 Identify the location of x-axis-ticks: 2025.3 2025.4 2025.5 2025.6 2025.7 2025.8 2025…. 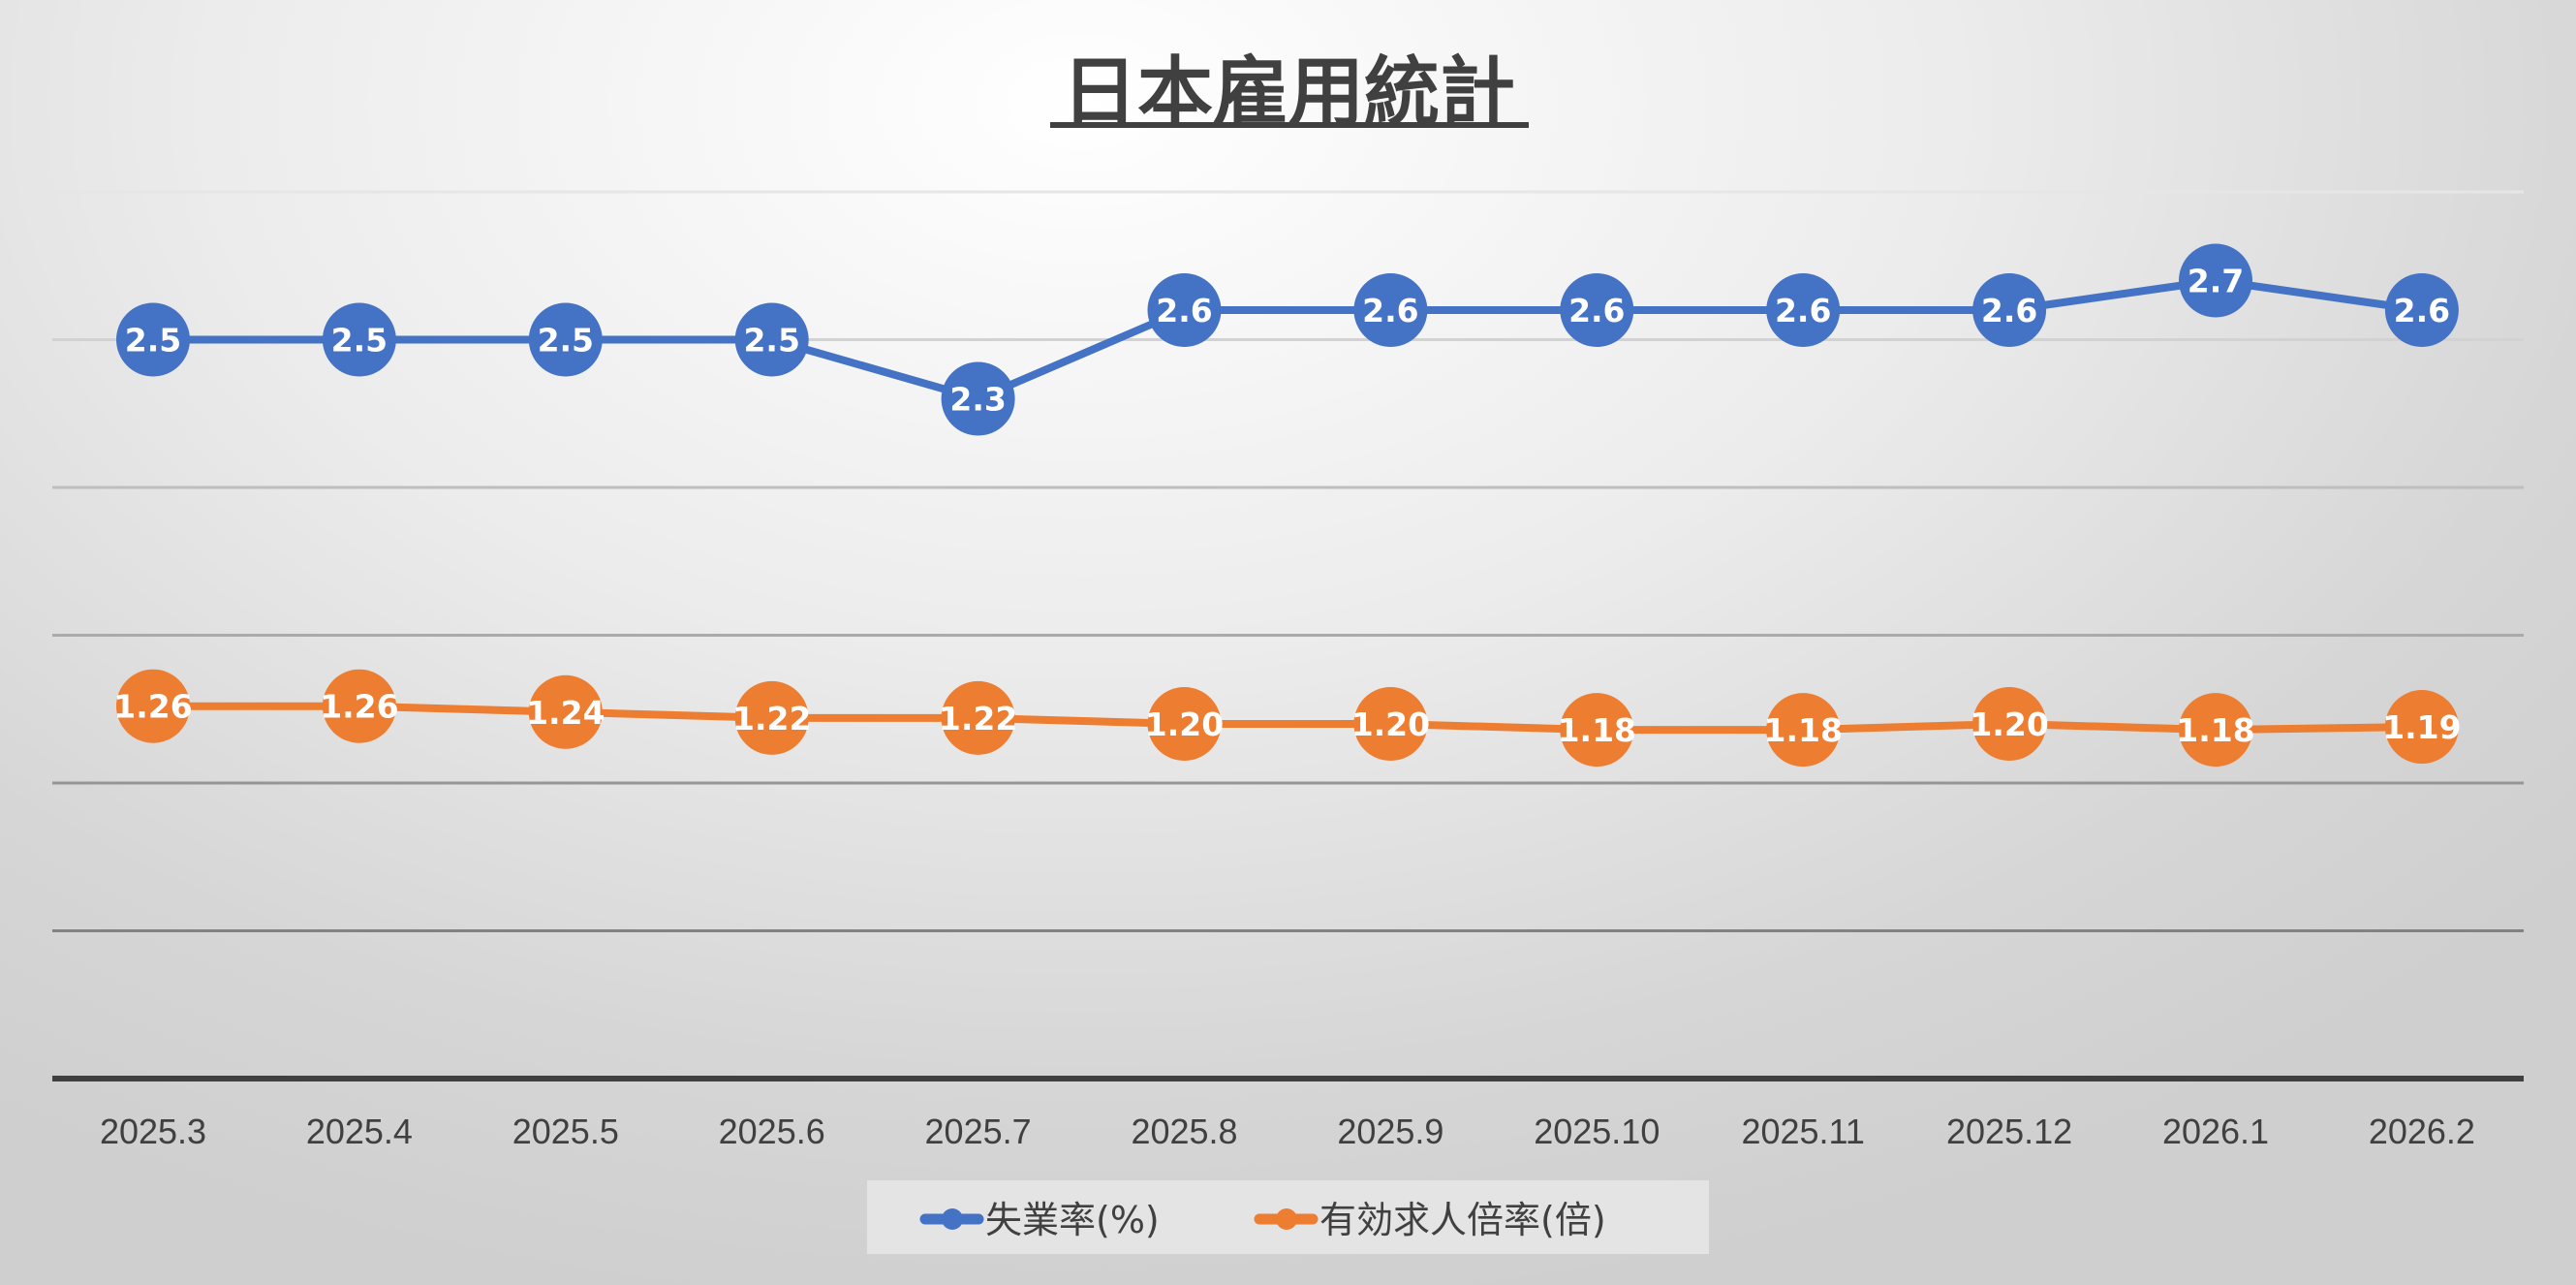
(1287, 1131).